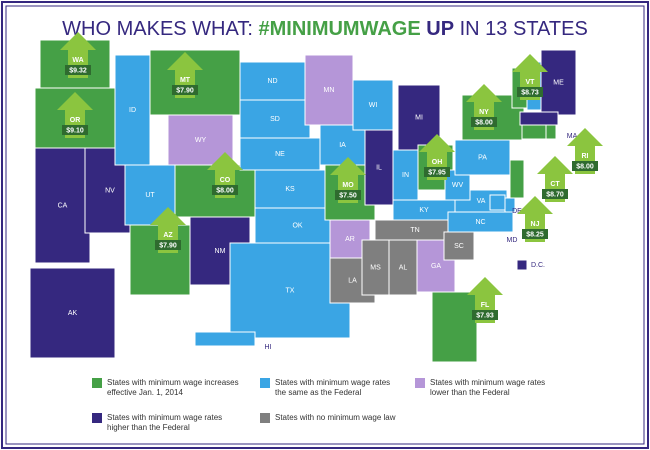  I want to click on legend-label: higher than the Federal, so click(148, 427).